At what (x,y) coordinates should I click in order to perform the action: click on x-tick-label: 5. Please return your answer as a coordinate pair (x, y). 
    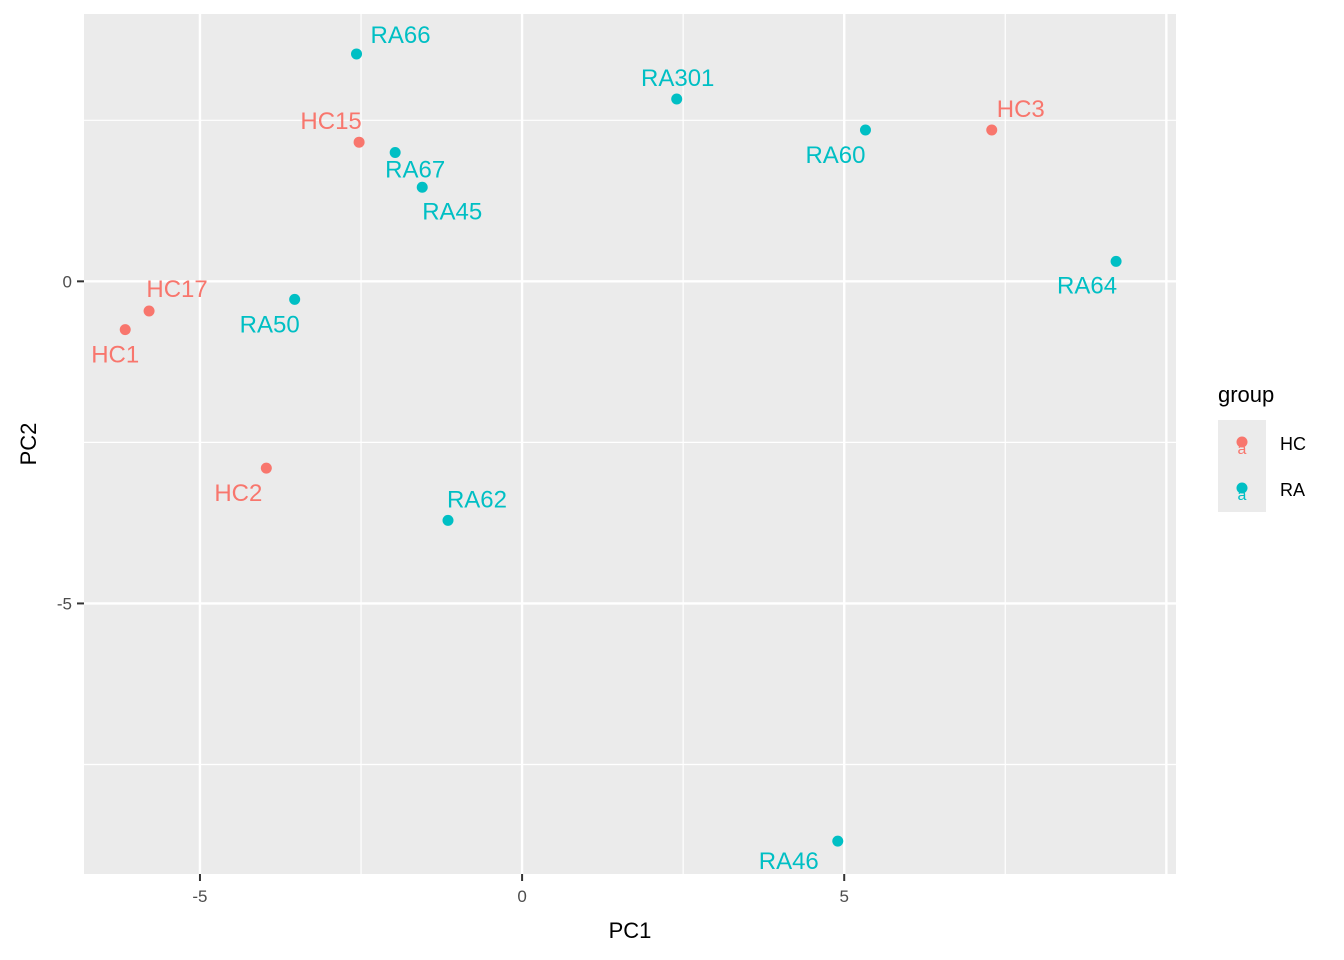
    Looking at the image, I should click on (843, 896).